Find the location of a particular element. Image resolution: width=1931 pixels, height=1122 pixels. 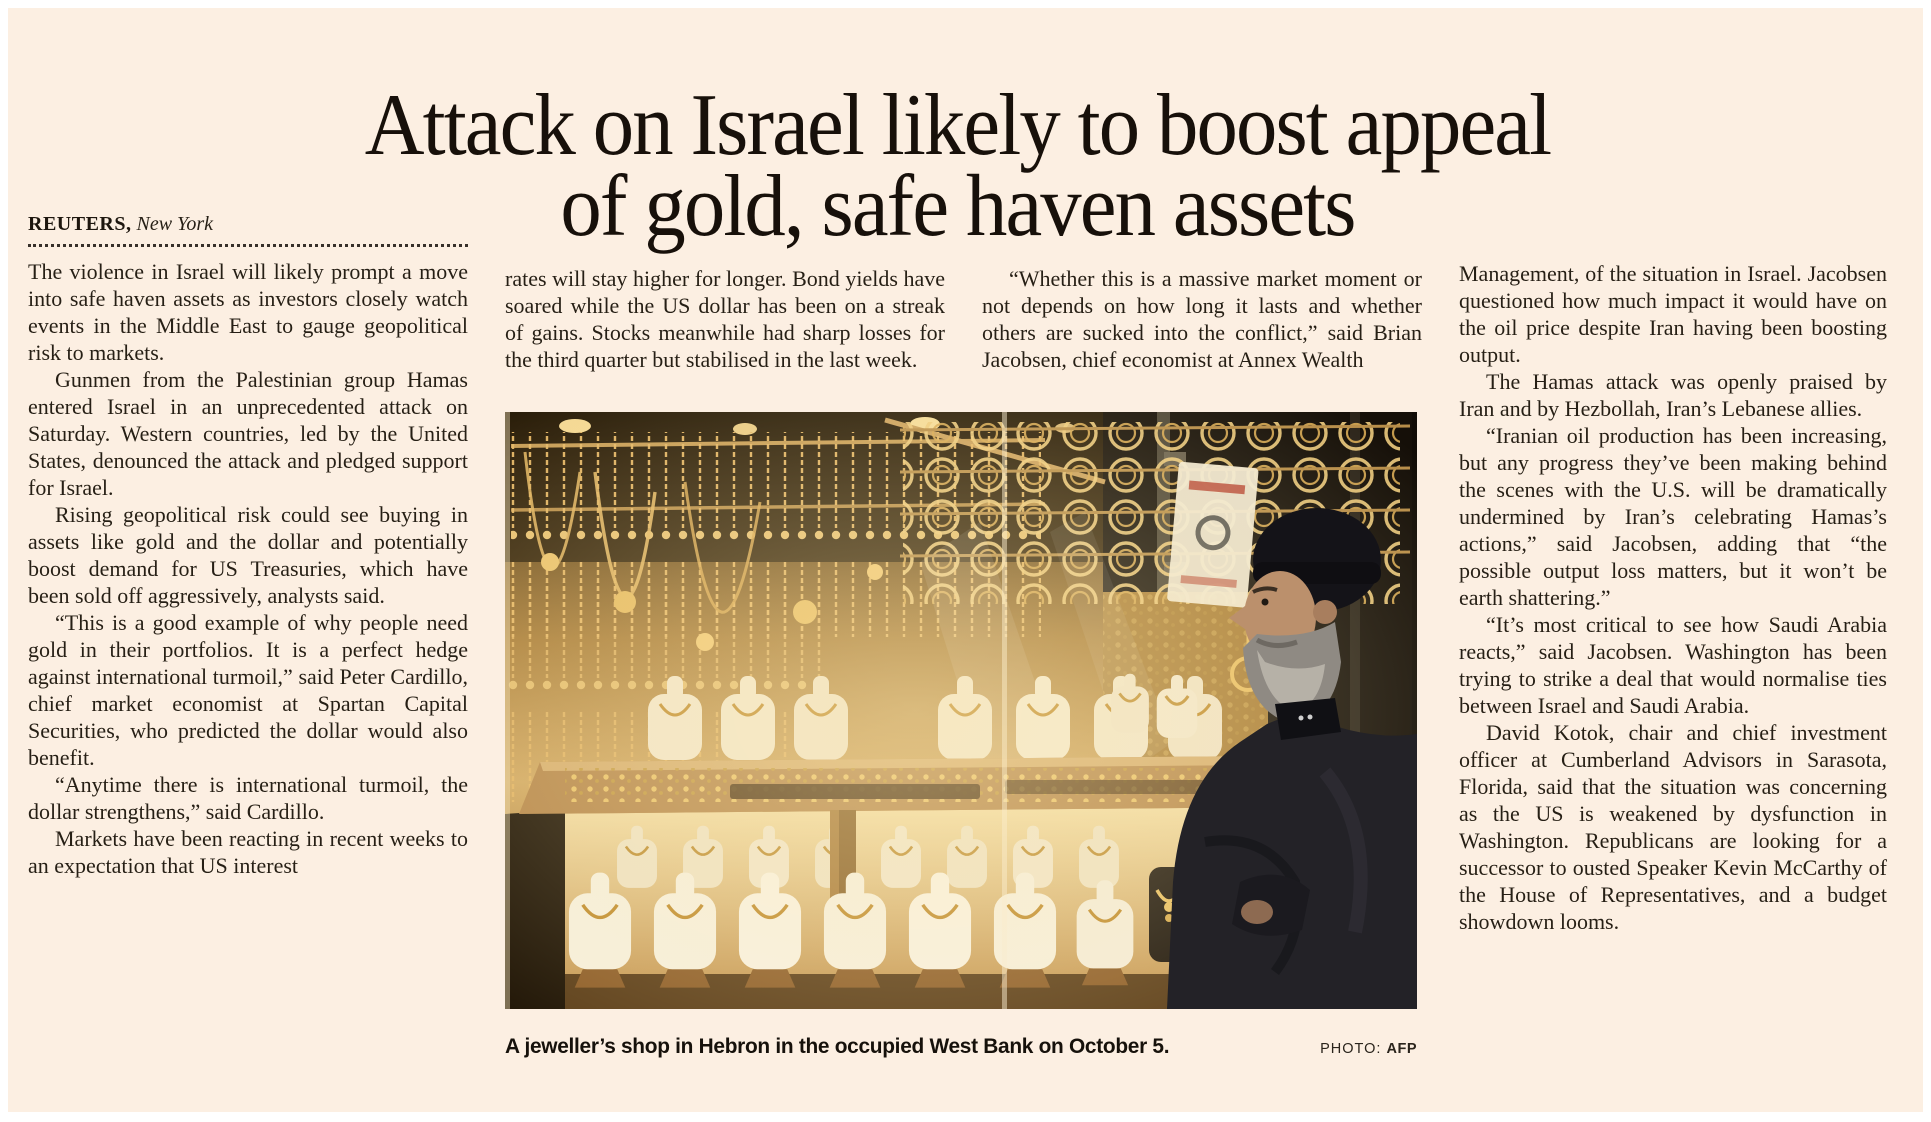

byline: REUTERS, New York is located at coordinates (248, 224).